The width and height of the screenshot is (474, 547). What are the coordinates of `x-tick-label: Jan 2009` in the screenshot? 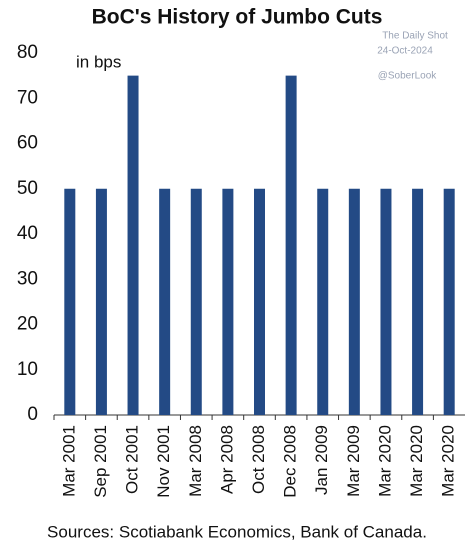 It's located at (321, 460).